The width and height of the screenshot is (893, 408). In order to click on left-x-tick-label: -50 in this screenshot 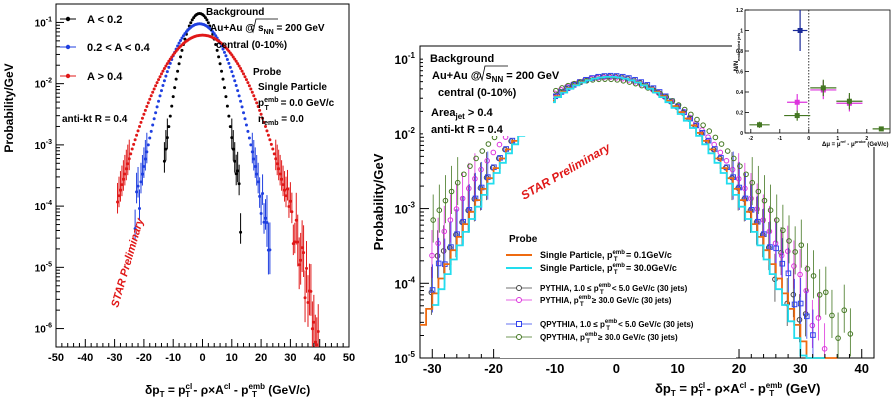, I will do `click(56, 358)`.